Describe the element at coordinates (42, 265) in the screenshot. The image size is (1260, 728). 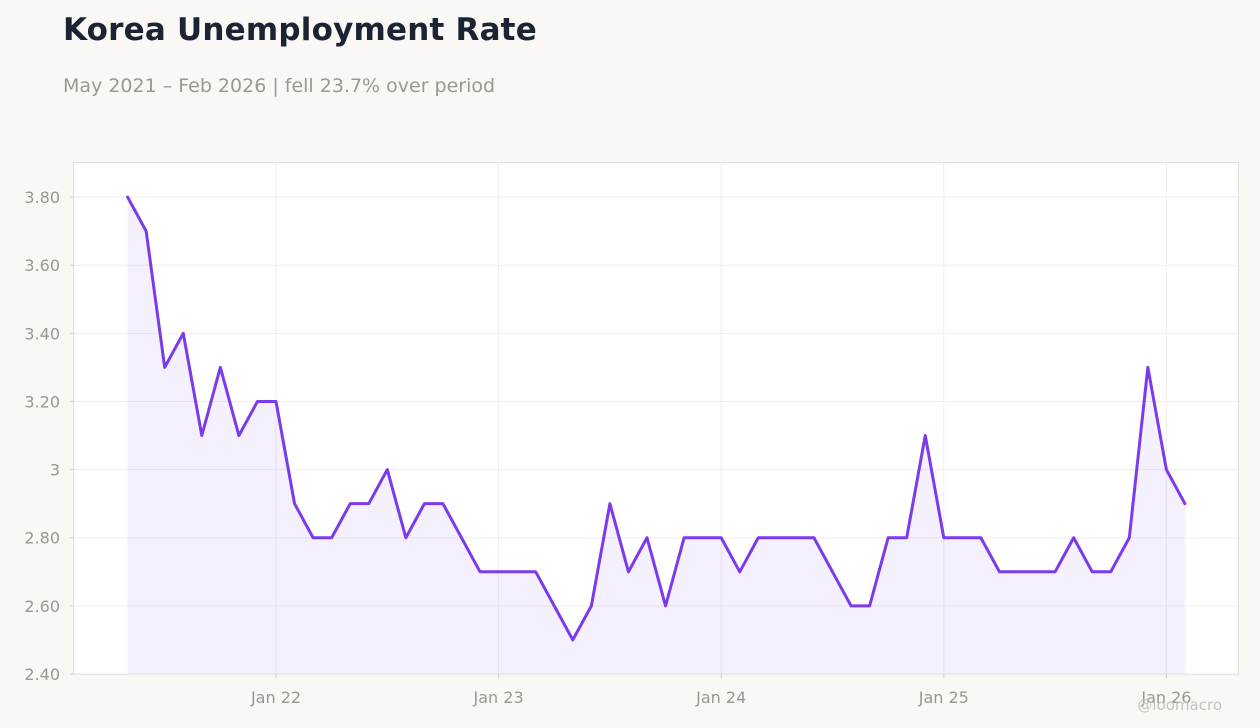
I see `y-tick-label: 3.60` at that location.